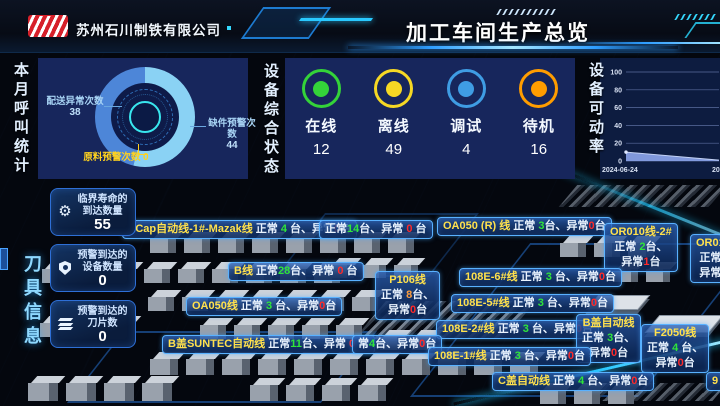  What do you see at coordinates (510, 356) in the screenshot?
I see `floor-line-label: 108E-1#线 正常 3 台、异常0台` at bounding box center [510, 356].